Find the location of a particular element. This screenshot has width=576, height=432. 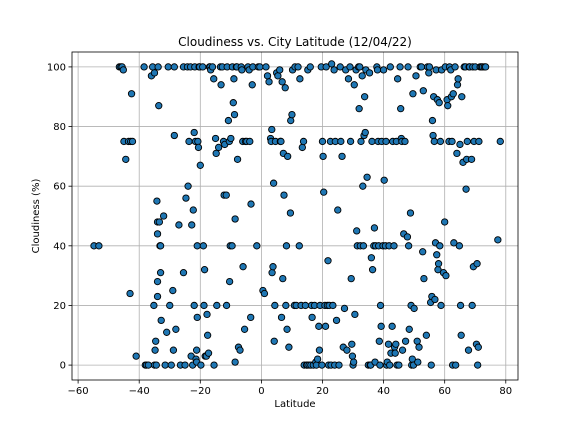

y-tick-label: 40 is located at coordinates (59, 246).